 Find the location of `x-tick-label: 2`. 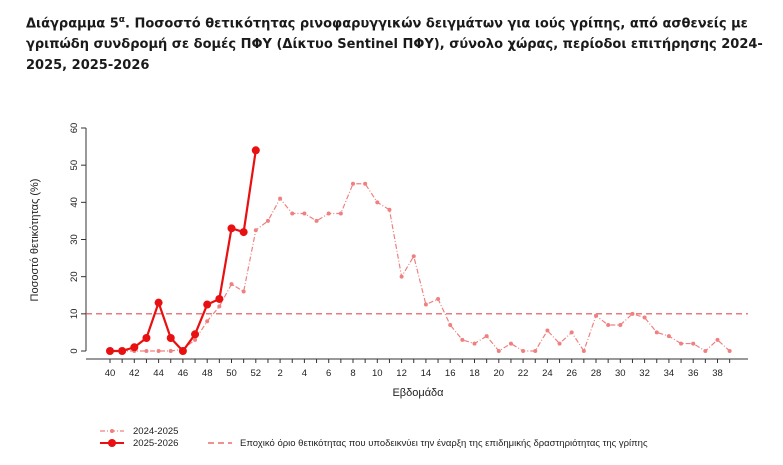

x-tick-label: 2 is located at coordinates (279, 373).